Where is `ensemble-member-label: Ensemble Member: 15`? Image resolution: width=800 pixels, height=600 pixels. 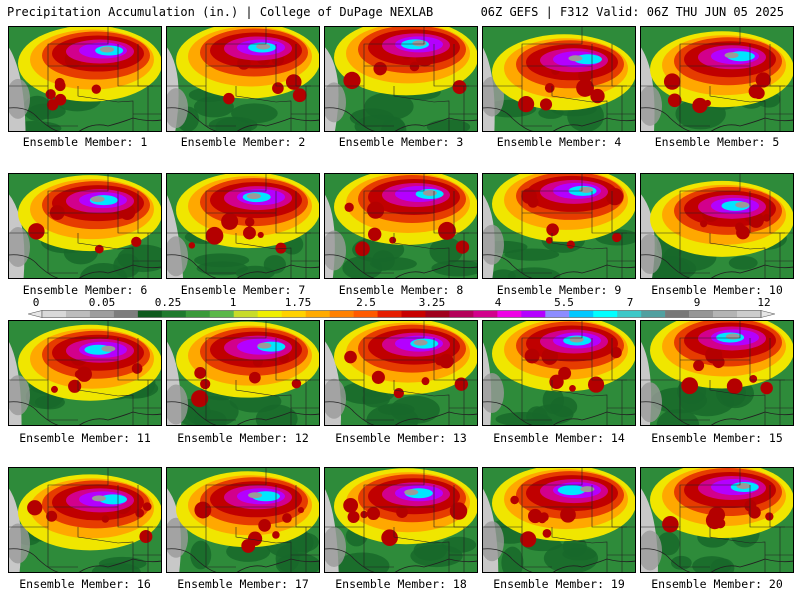
ensemble-member-label: Ensemble Member: 15 is located at coordinates (717, 438).